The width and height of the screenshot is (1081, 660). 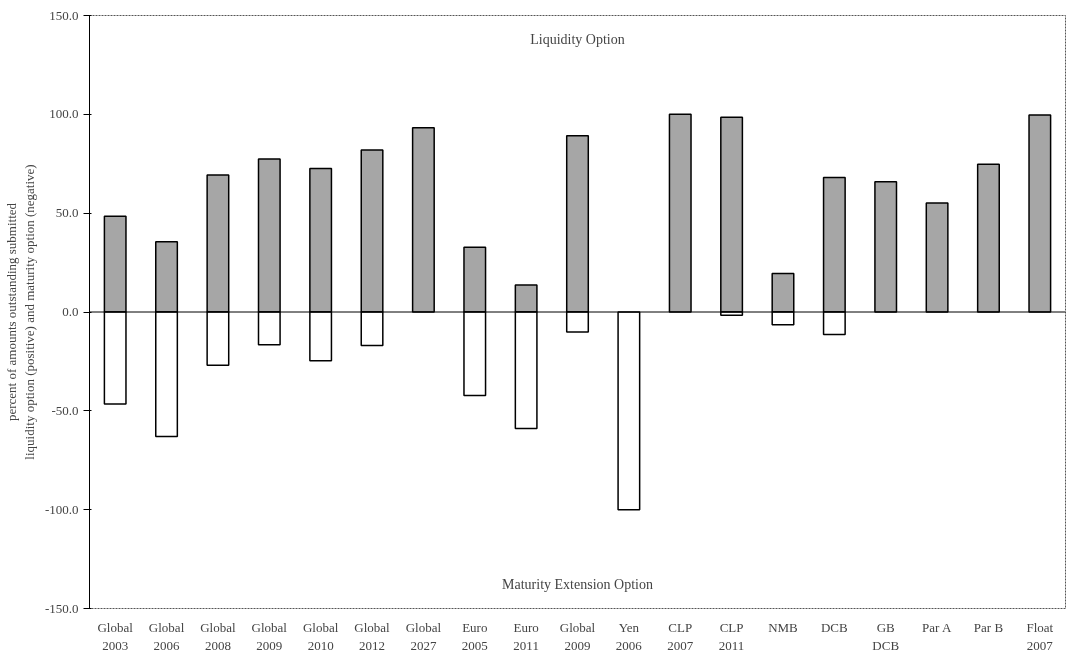 What do you see at coordinates (166, 636) in the screenshot?
I see `x-tick-label: Global 2006` at bounding box center [166, 636].